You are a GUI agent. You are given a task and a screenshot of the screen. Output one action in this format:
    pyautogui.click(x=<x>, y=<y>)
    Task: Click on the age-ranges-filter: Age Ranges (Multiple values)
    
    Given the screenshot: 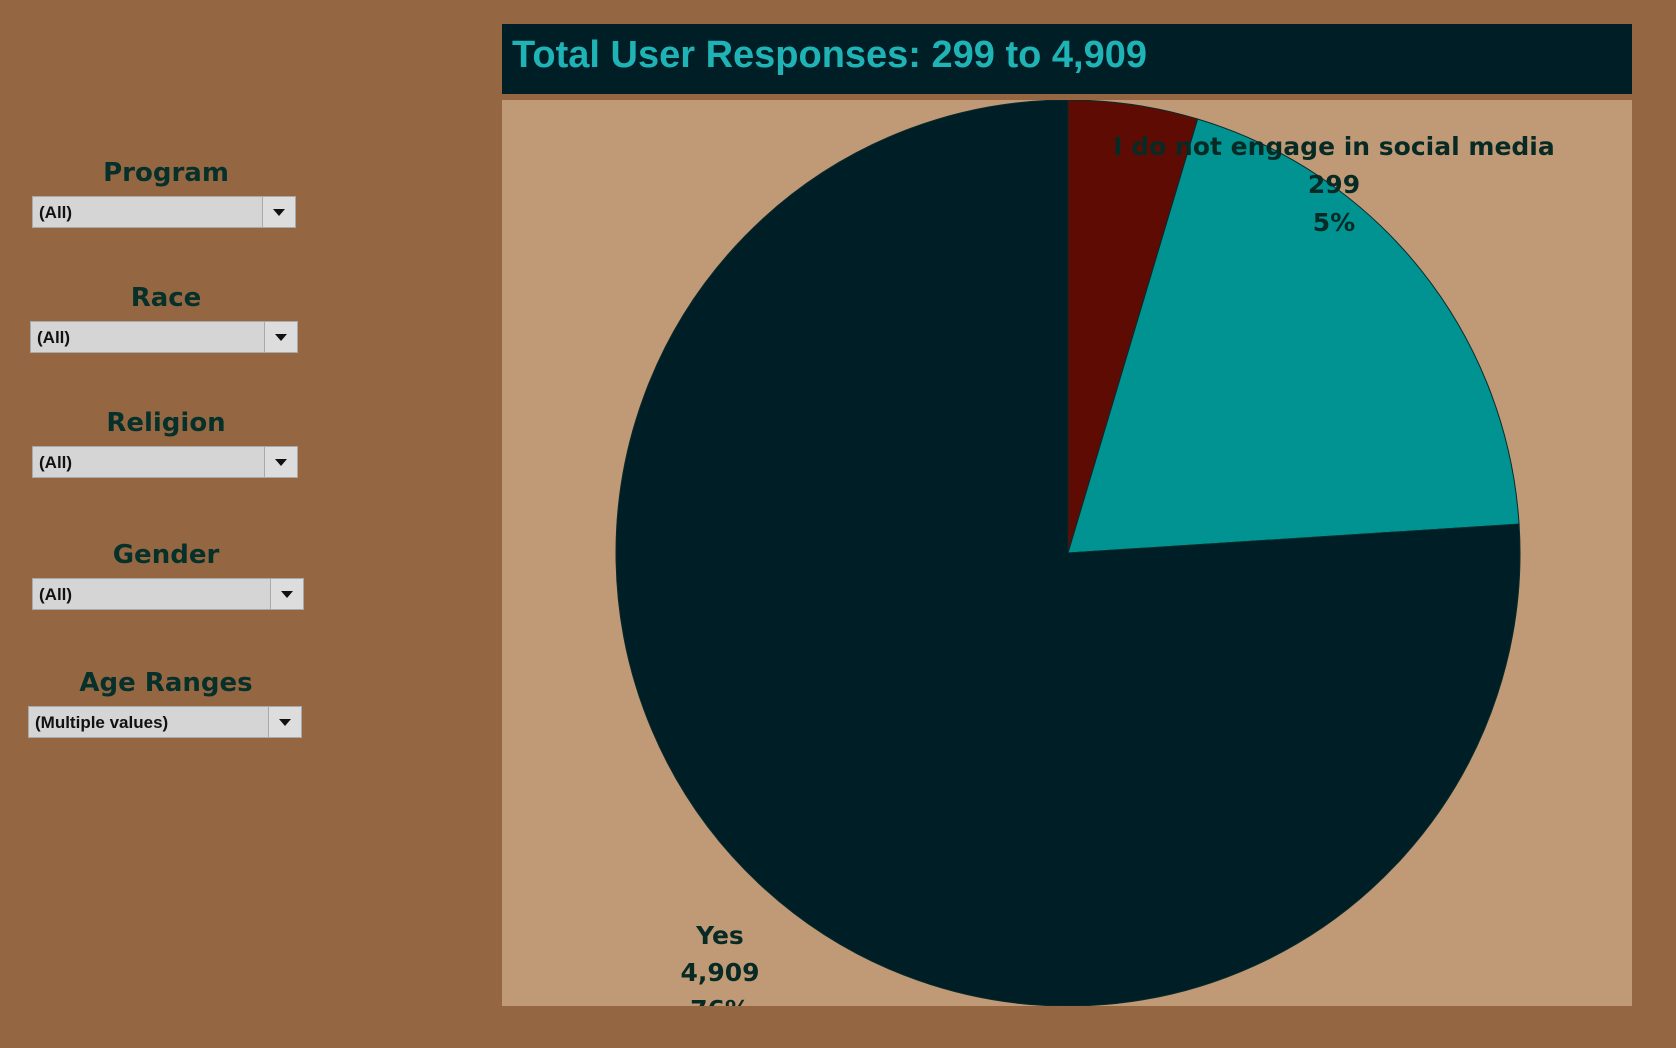 What is the action you would take?
    pyautogui.click(x=166, y=703)
    